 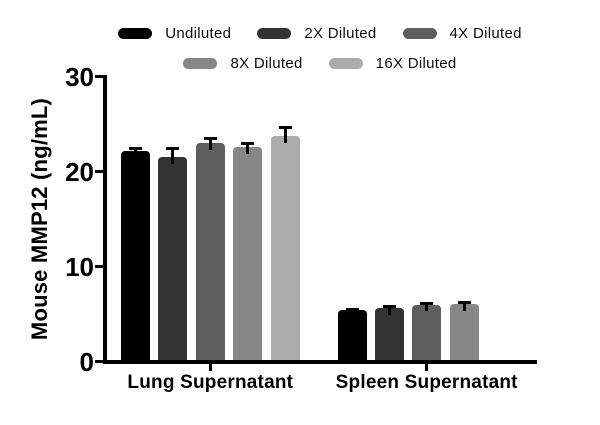 I want to click on error-bar-cap-spleen-supernatant-undiluted, so click(x=352, y=309).